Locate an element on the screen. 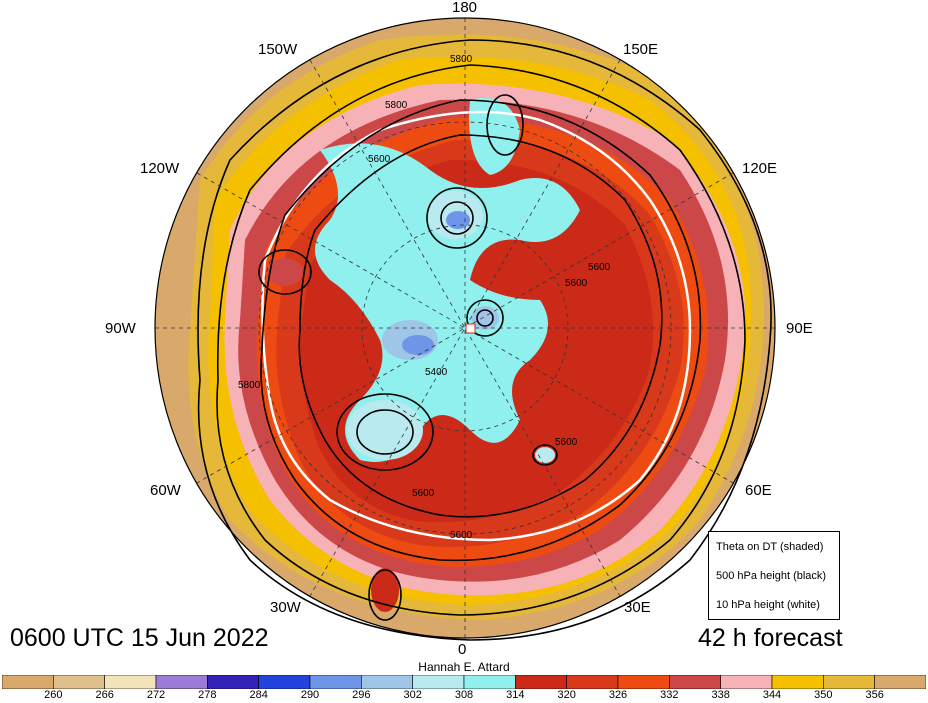 The image size is (928, 703). colorbar-tick-label: 320 is located at coordinates (566, 695).